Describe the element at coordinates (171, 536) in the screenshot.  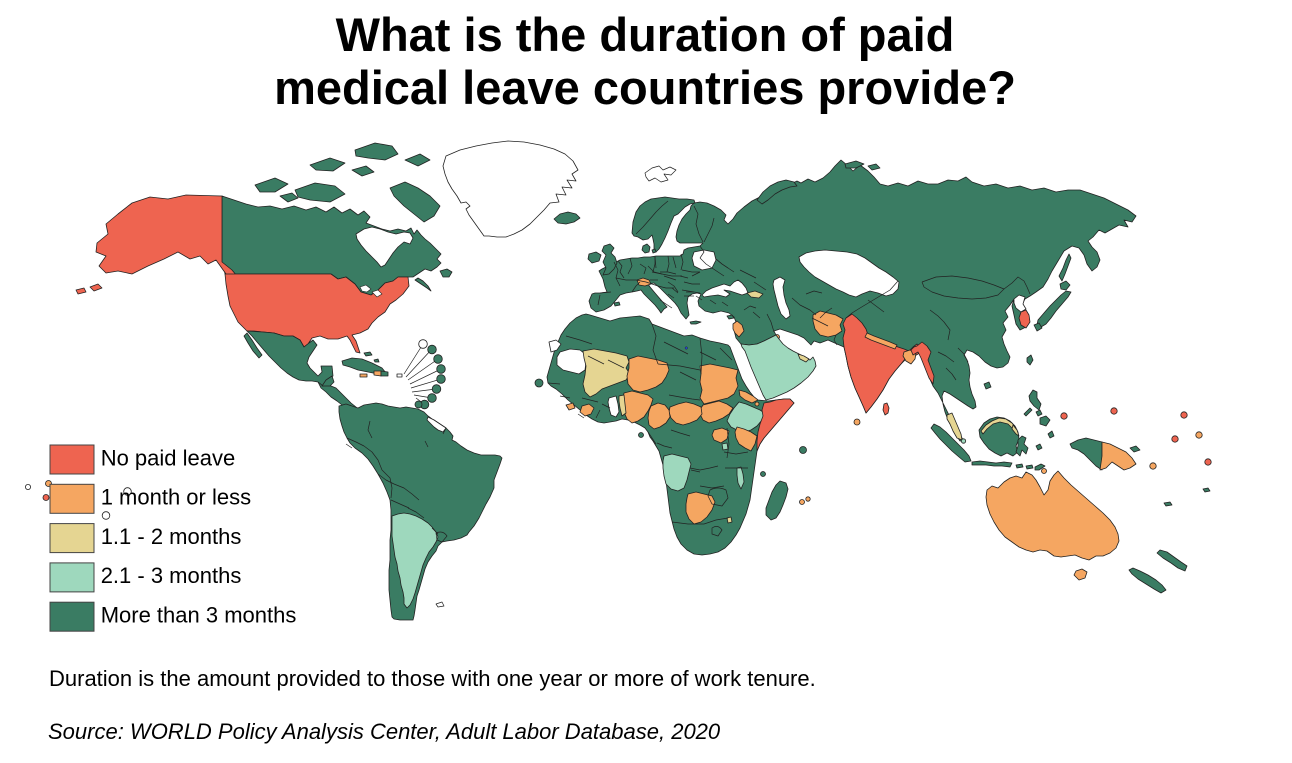
I see `svg-text: 1.1 - 2 months` at that location.